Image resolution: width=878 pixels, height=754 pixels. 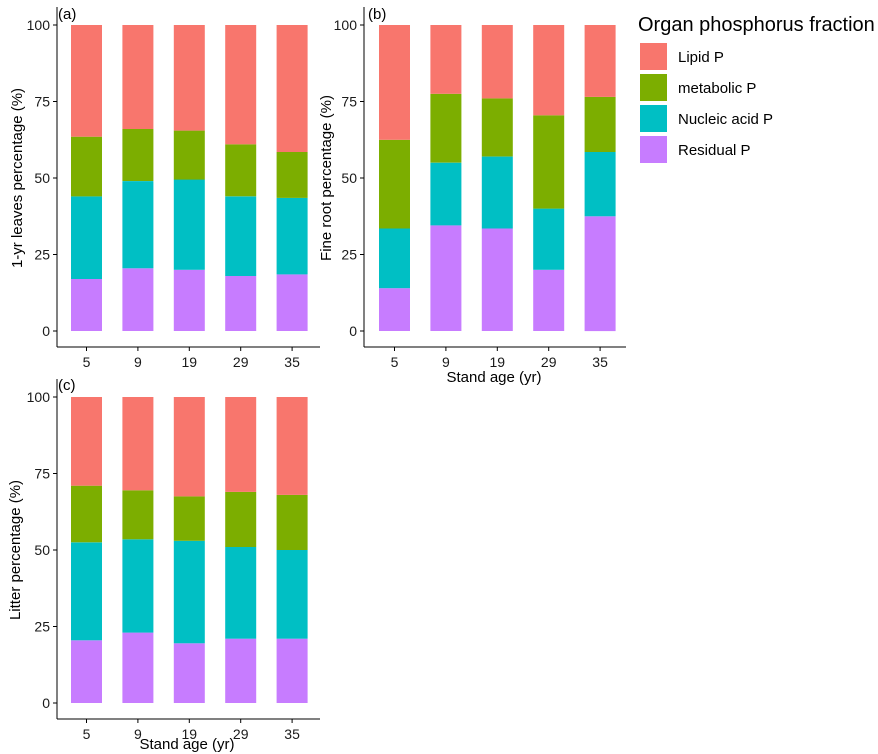 What do you see at coordinates (714, 150) in the screenshot?
I see `legend-label: Residual P` at bounding box center [714, 150].